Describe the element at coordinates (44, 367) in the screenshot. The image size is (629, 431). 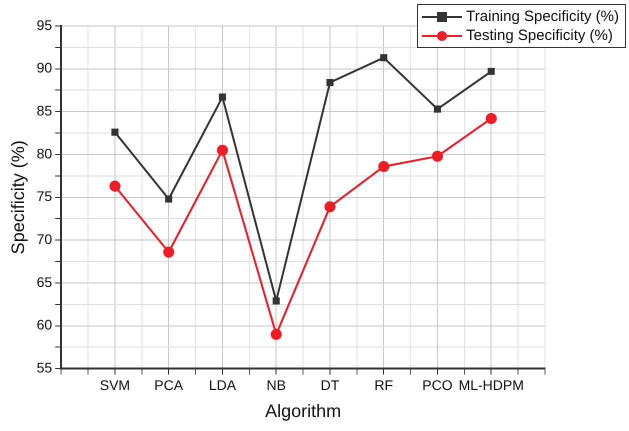
I see `y-tick-label: 55` at that location.